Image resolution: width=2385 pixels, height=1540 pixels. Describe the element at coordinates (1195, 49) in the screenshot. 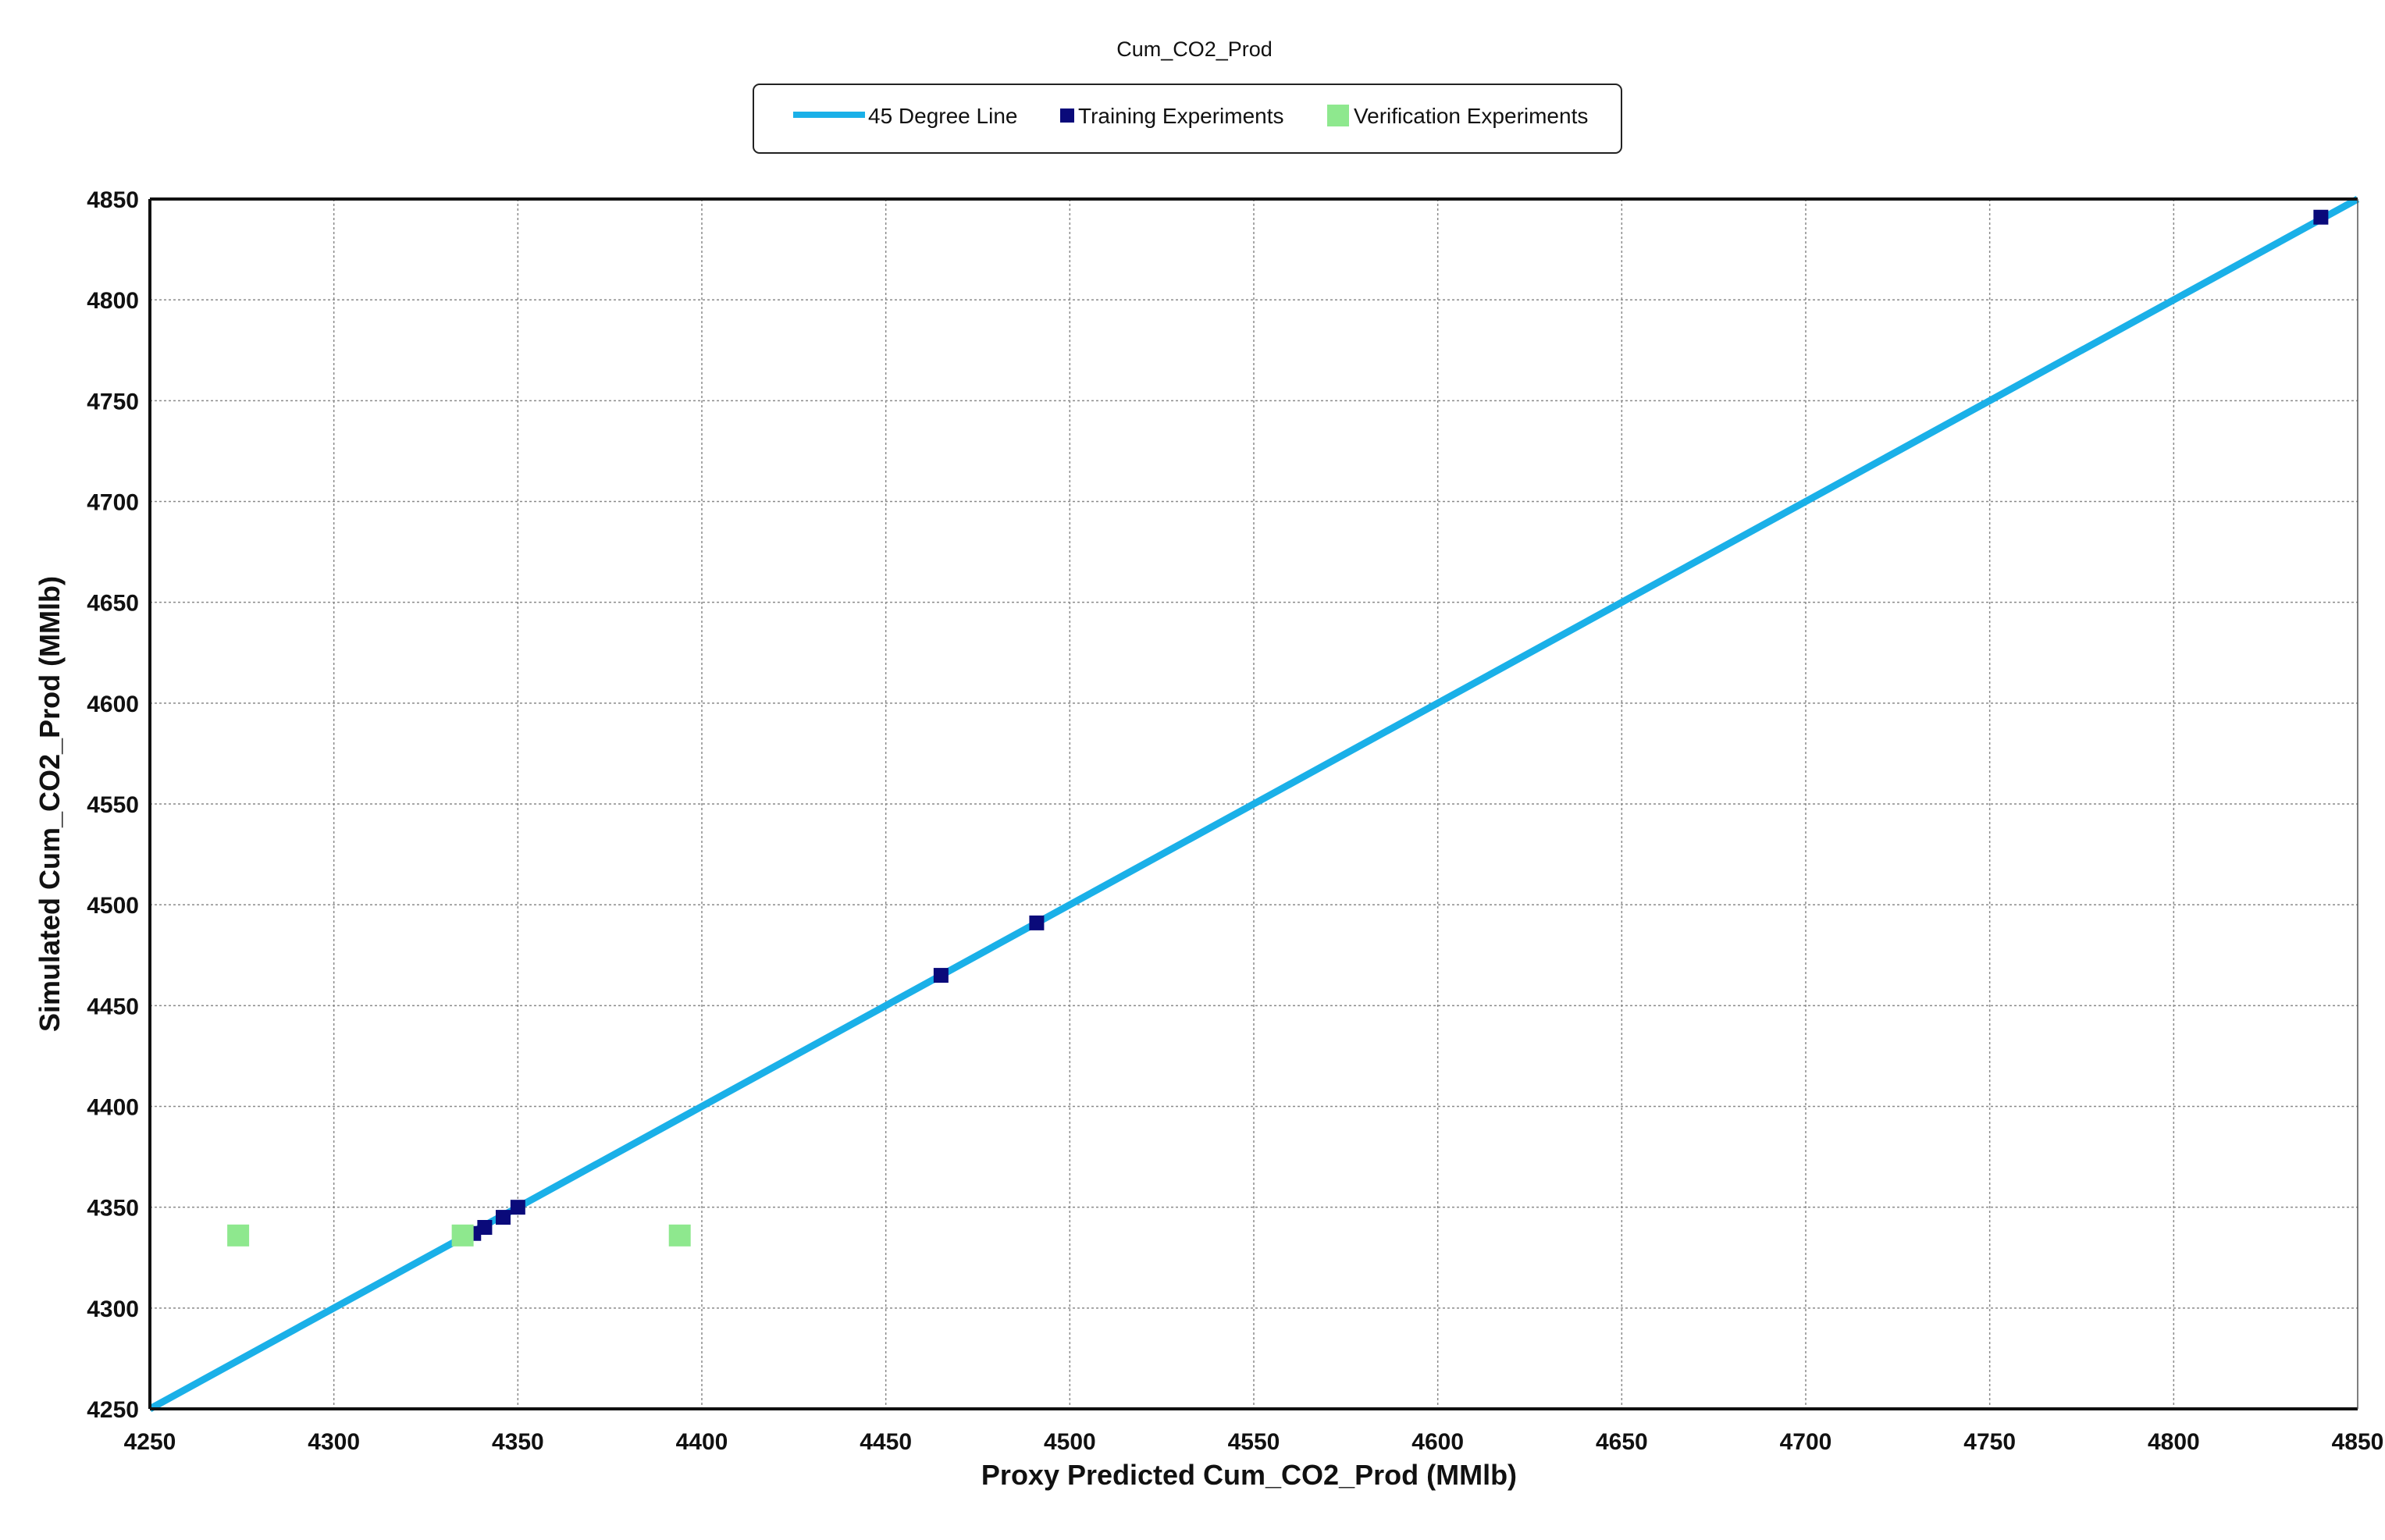

I see `chart-title: Cum_CO2_Prod` at that location.